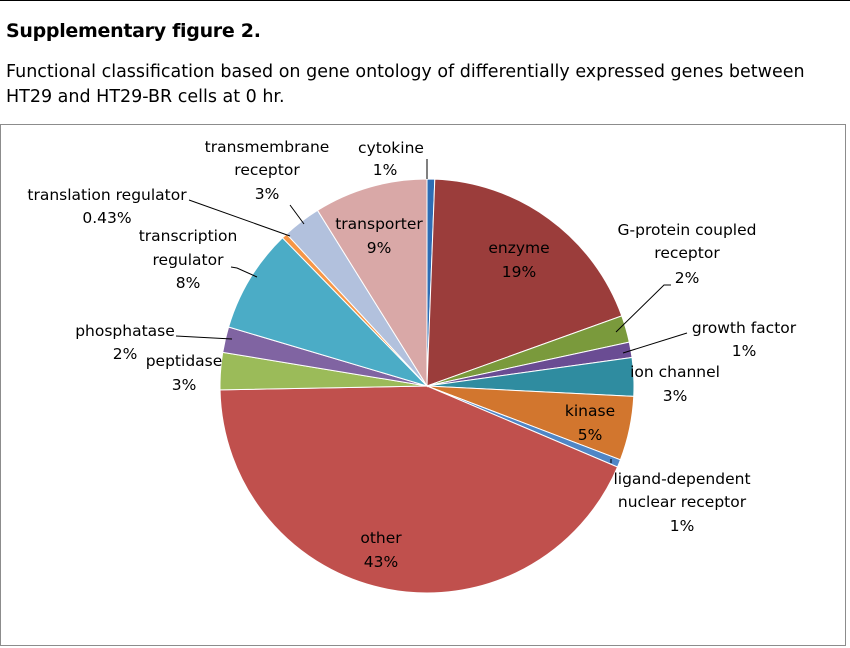 The width and height of the screenshot is (850, 648). What do you see at coordinates (655, 343) in the screenshot?
I see `leader-line-growth-factor` at bounding box center [655, 343].